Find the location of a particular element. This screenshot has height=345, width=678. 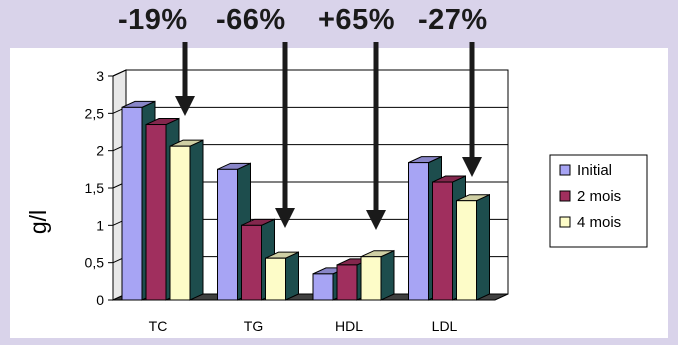

annotation-ldl: -27% is located at coordinates (453, 20).